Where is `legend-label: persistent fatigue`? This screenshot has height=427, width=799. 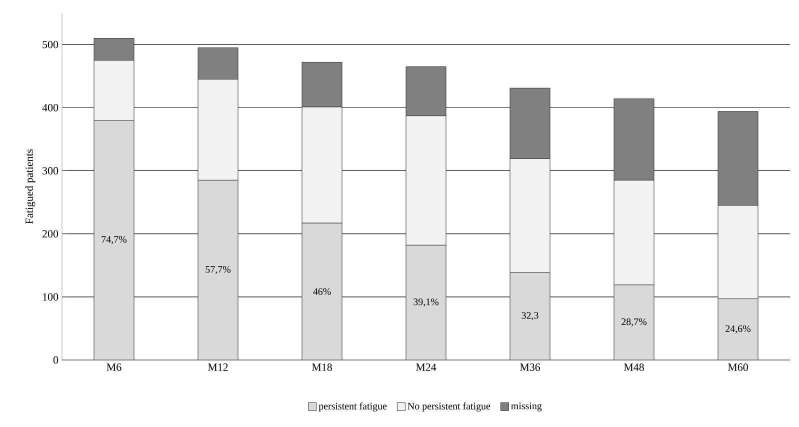 legend-label: persistent fatigue is located at coordinates (352, 407).